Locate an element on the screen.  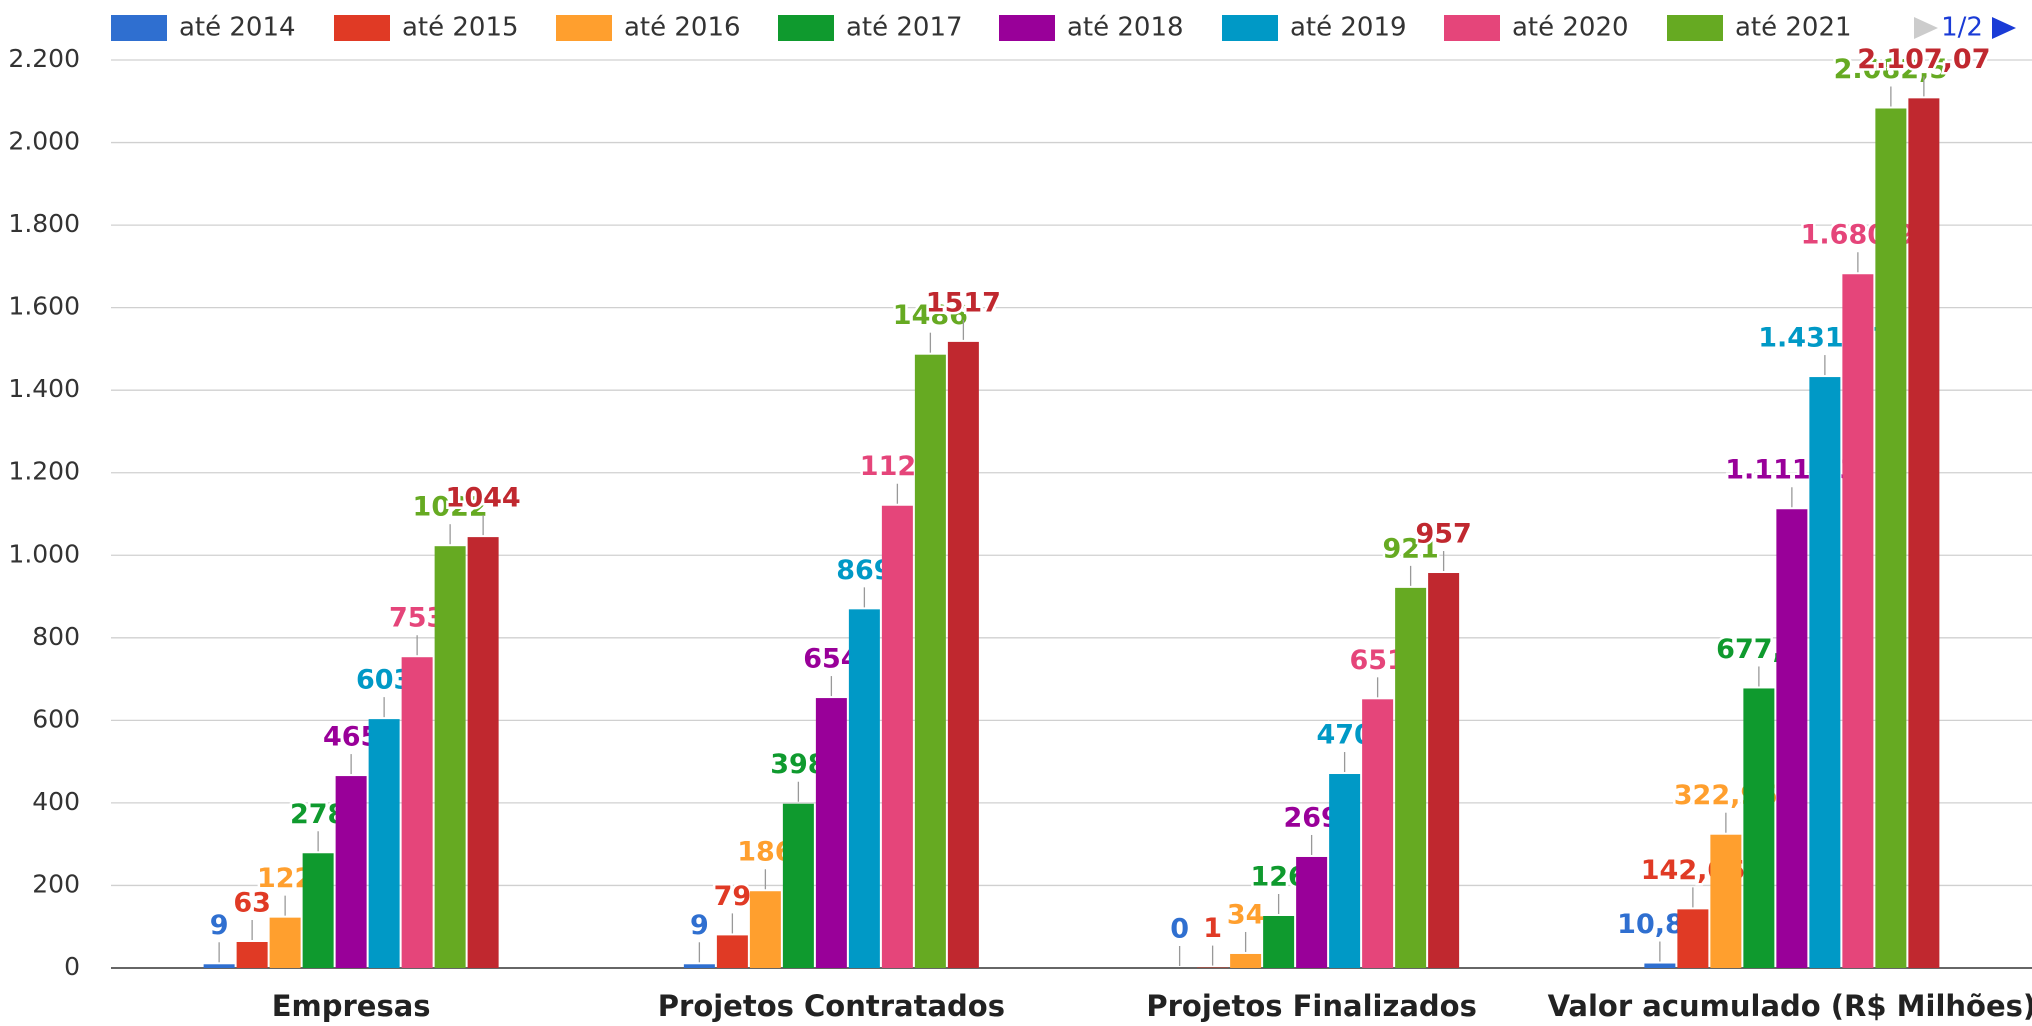
y-tick-label: 200 is located at coordinates (56, 883).